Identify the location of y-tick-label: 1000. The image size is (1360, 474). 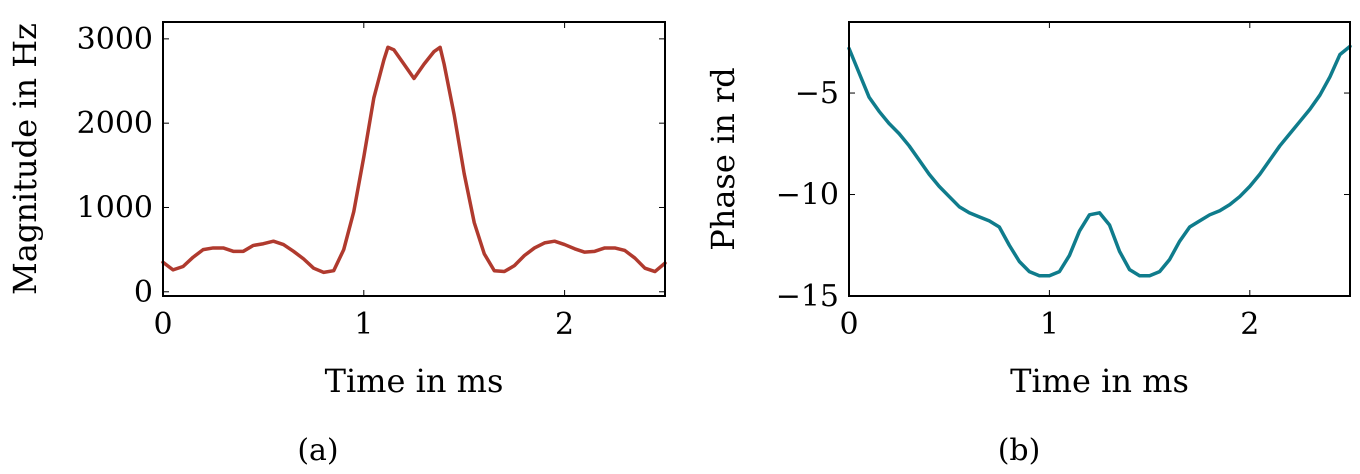
(115, 207).